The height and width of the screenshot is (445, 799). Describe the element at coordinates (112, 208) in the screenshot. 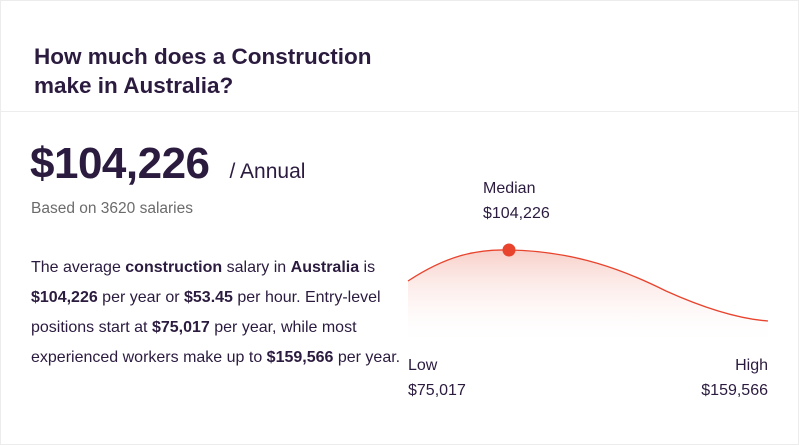

I see `salary-count: Based on 3620 salaries` at that location.